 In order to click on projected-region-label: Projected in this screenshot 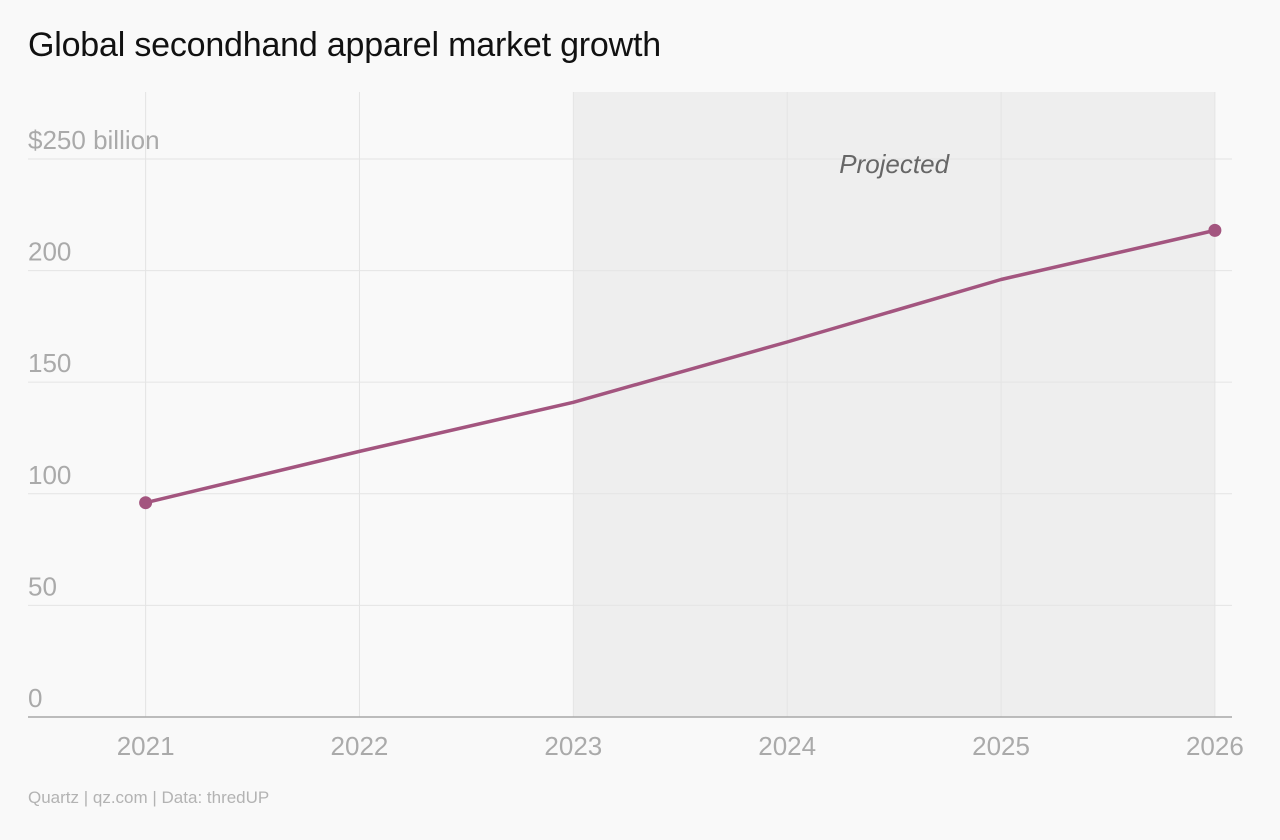, I will do `click(894, 164)`.